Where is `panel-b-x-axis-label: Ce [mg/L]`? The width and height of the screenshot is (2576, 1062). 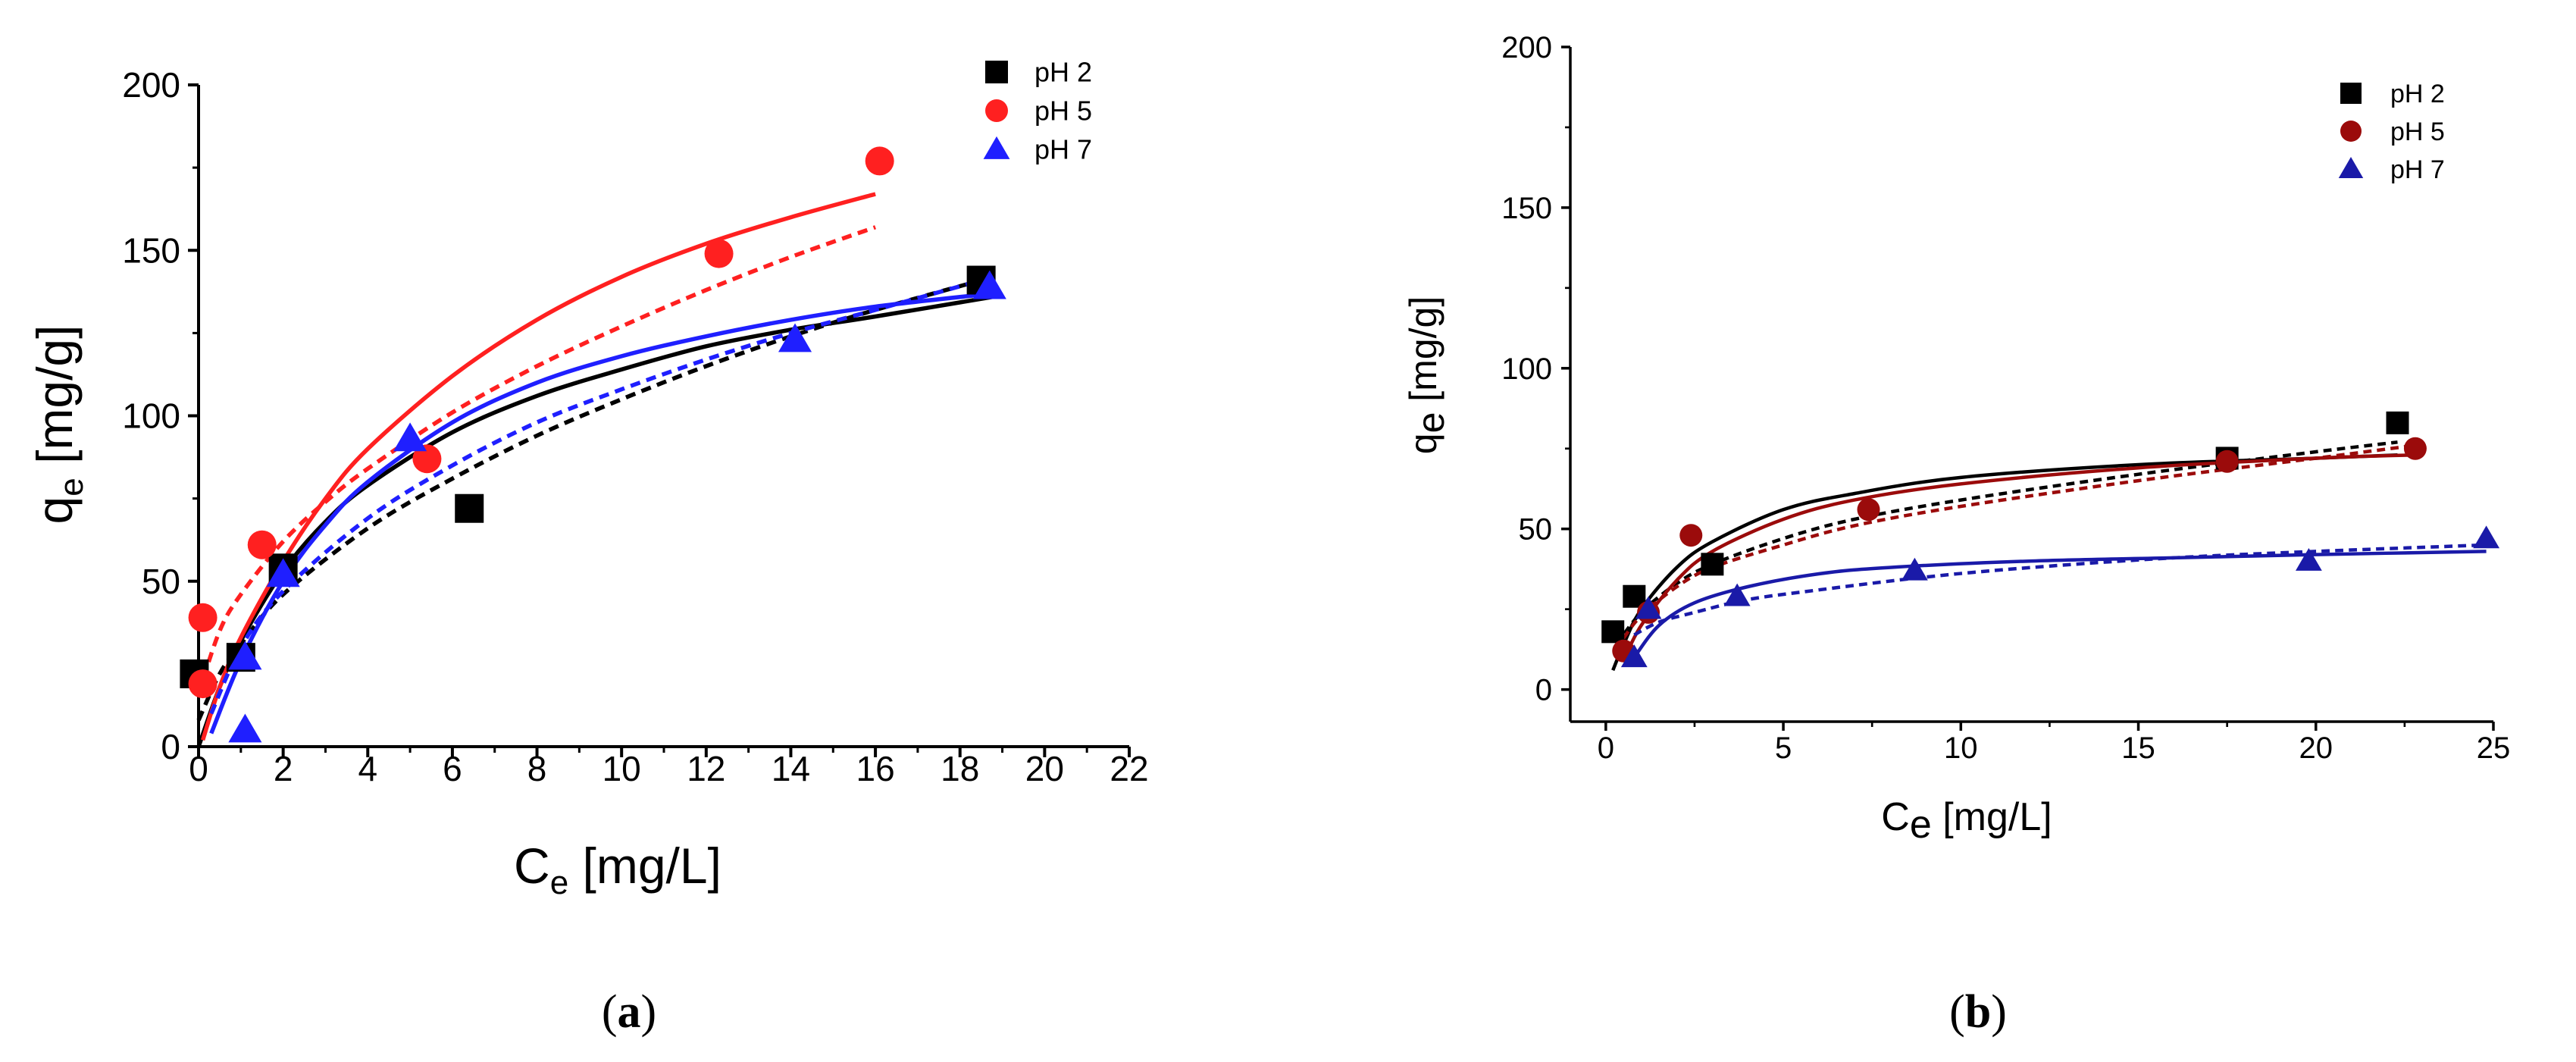
panel-b-x-axis-label: Ce [mg/L] is located at coordinates (1966, 821).